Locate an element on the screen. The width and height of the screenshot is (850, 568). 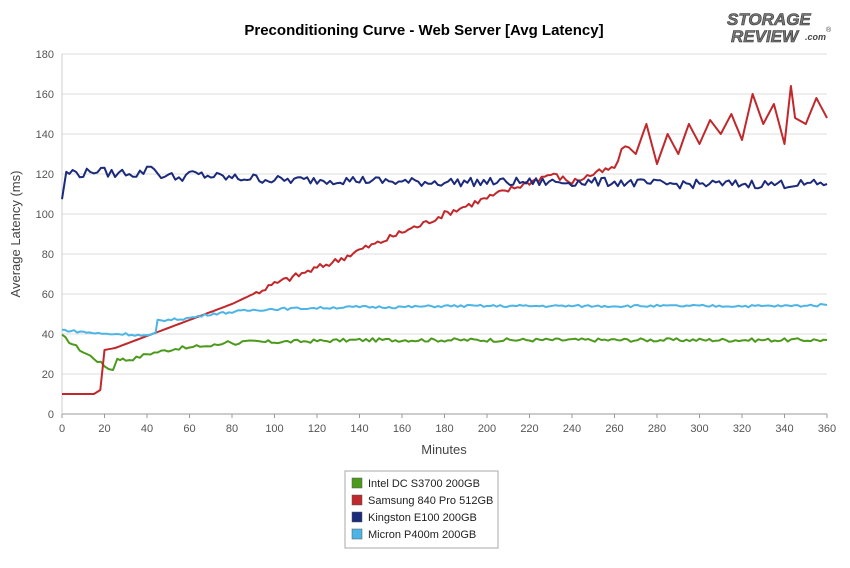
x-tick-label: 160 is located at coordinates (402, 429).